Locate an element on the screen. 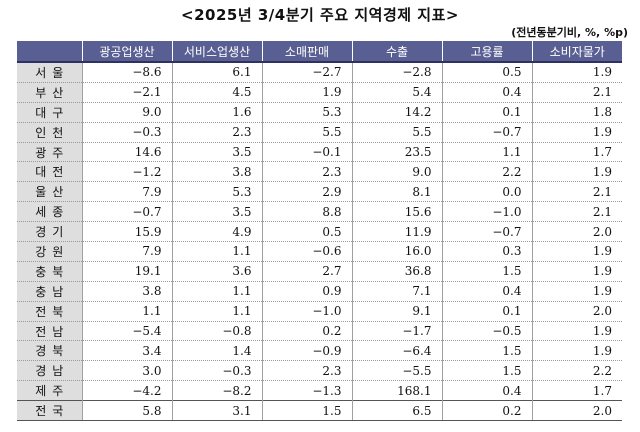 The width and height of the screenshot is (640, 432). table-row: 충북 19.1 3.6 2.7 36.8 1.5 1.9 is located at coordinates (319, 271).